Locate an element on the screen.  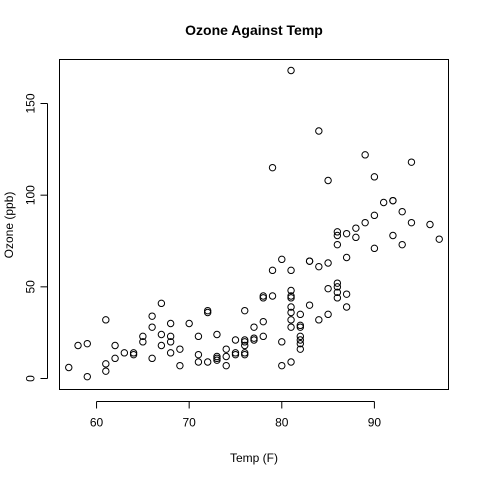
x-tick-label: 60 is located at coordinates (97, 423).